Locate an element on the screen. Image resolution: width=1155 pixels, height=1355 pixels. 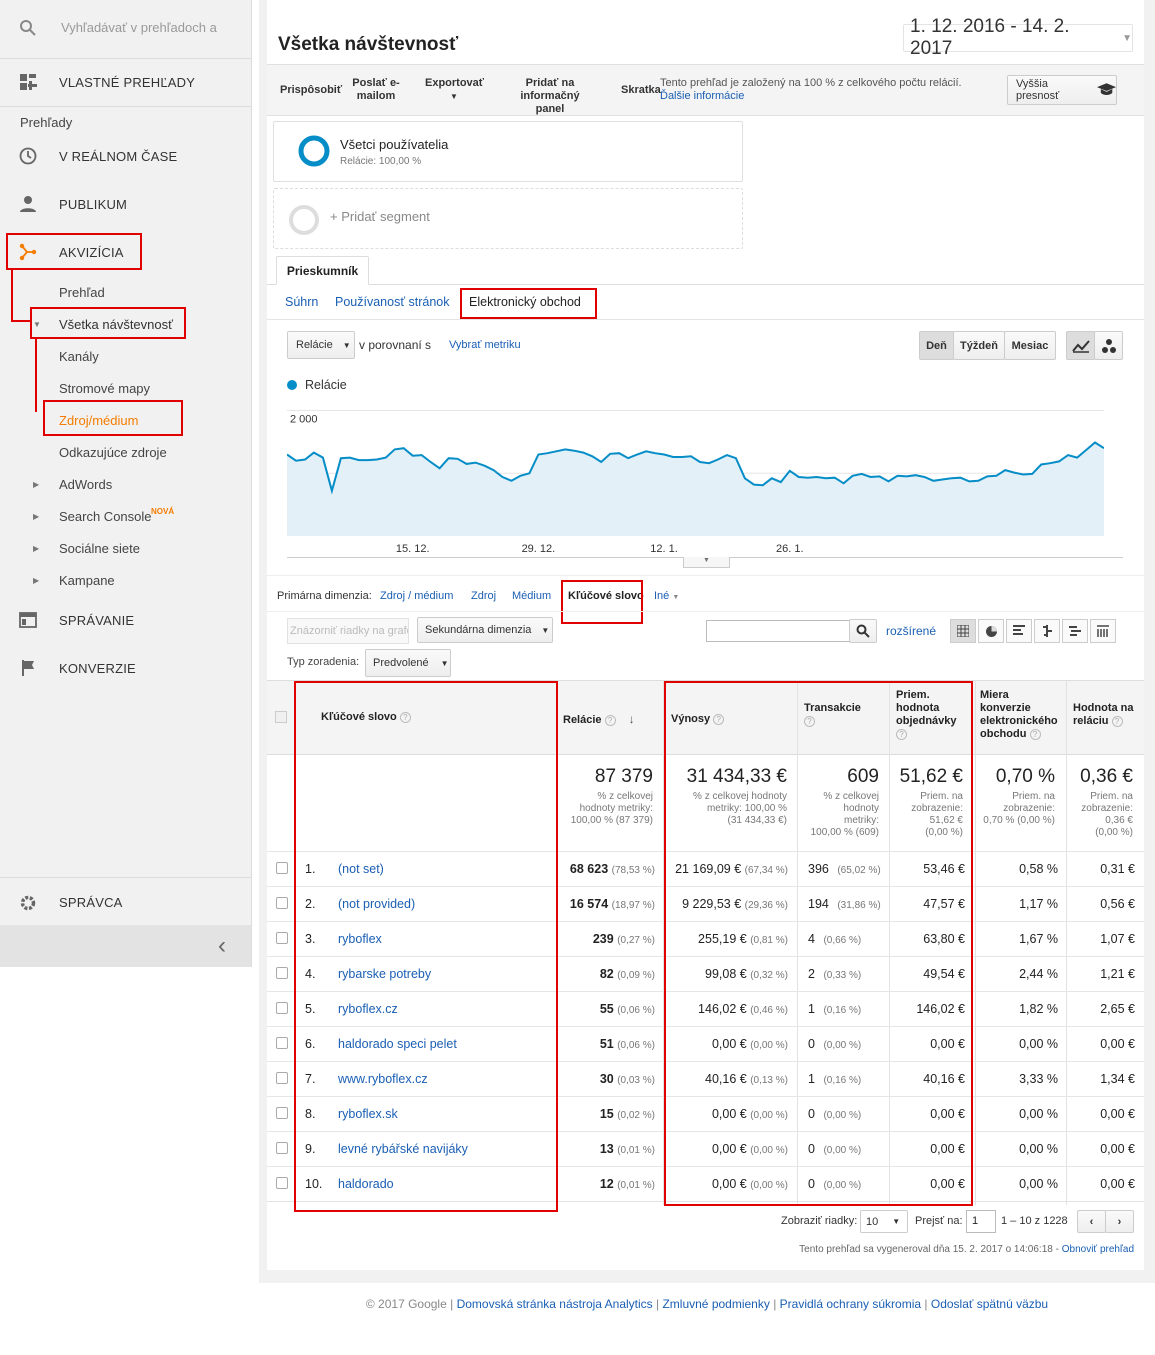
goto-input: 1 is located at coordinates (981, 1221).